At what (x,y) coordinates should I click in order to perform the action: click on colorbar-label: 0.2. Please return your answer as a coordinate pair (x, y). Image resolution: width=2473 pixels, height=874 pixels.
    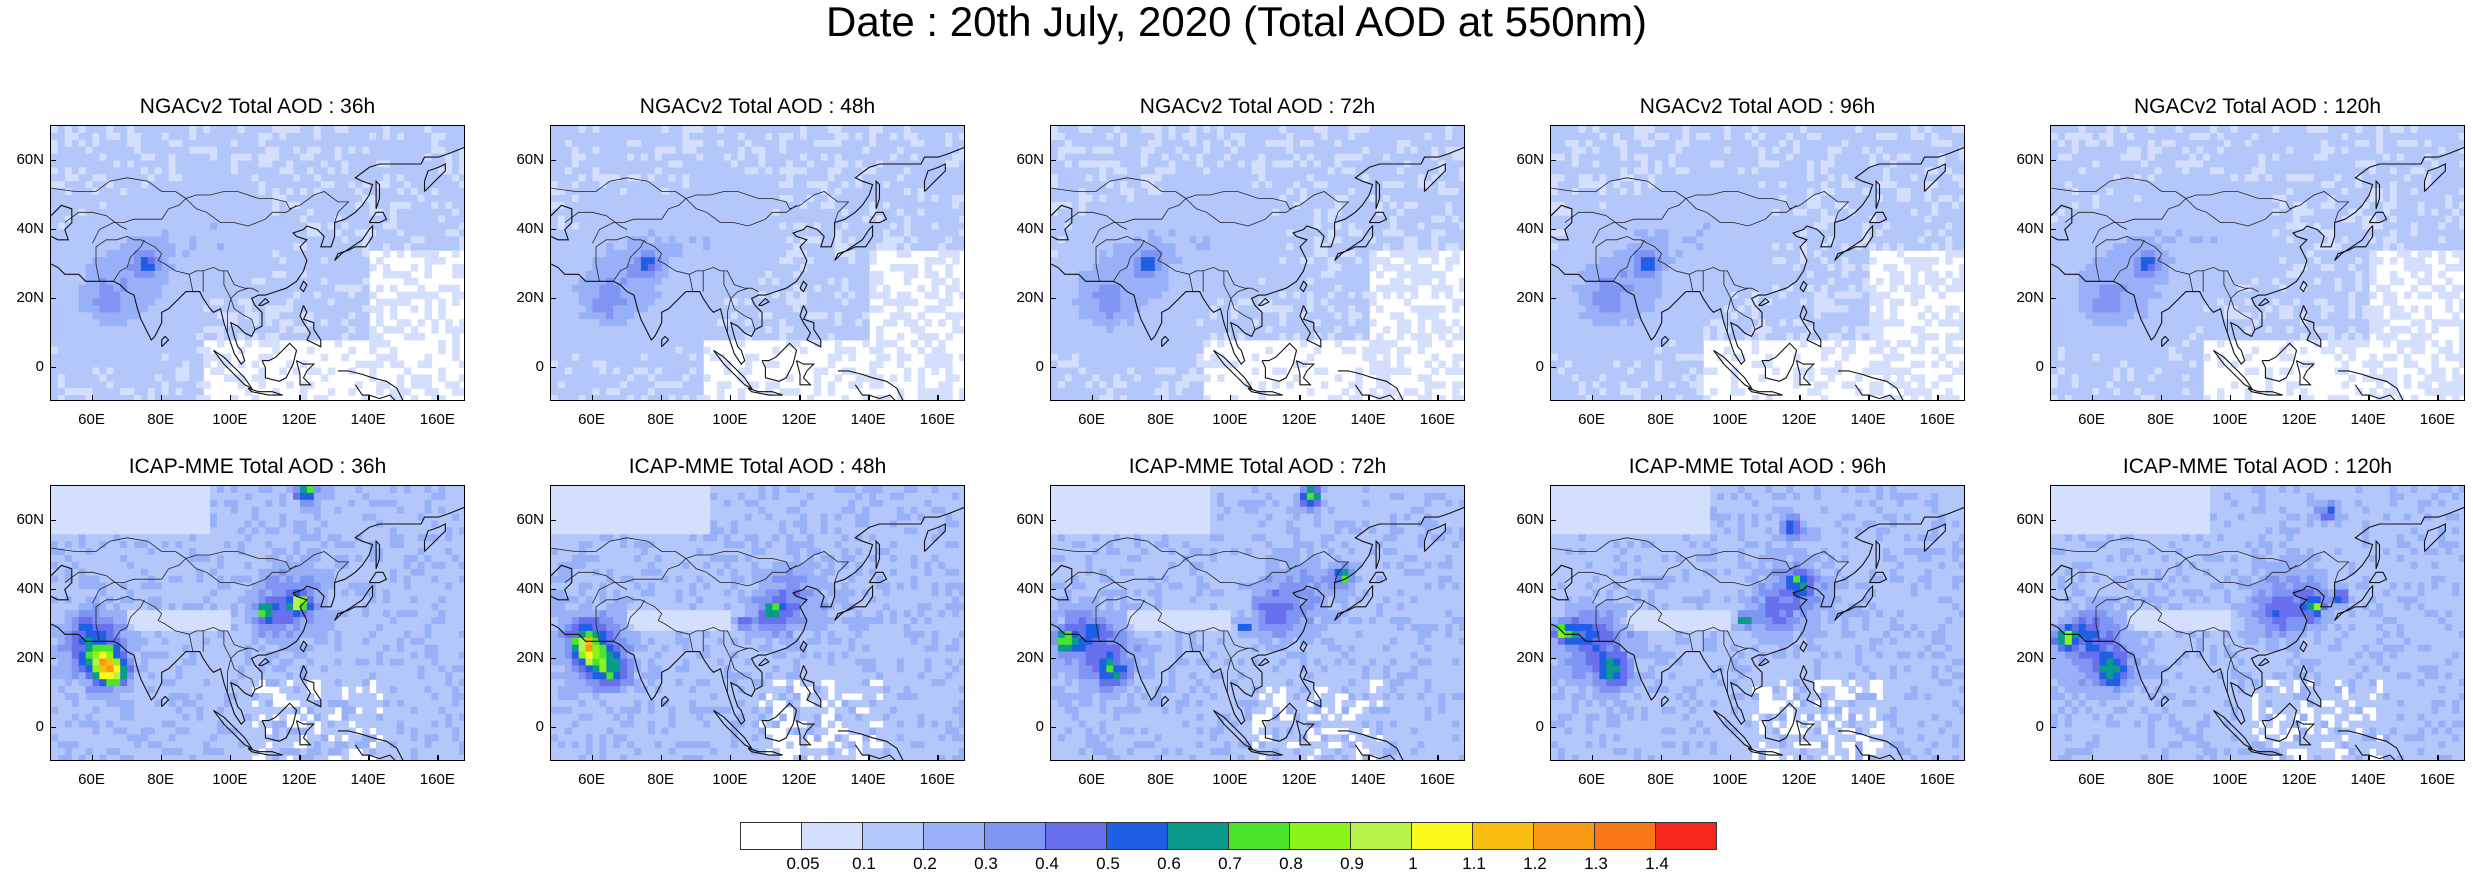
    Looking at the image, I should click on (925, 864).